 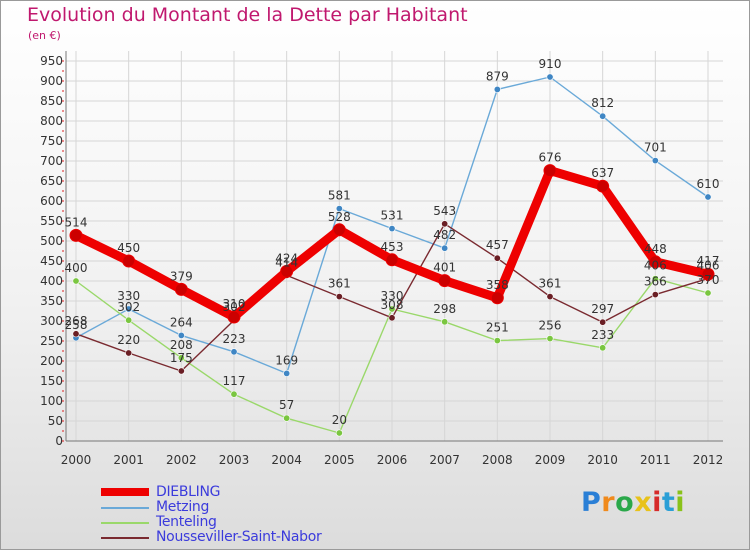 I want to click on data-label-diebling: 448, so click(x=655, y=249).